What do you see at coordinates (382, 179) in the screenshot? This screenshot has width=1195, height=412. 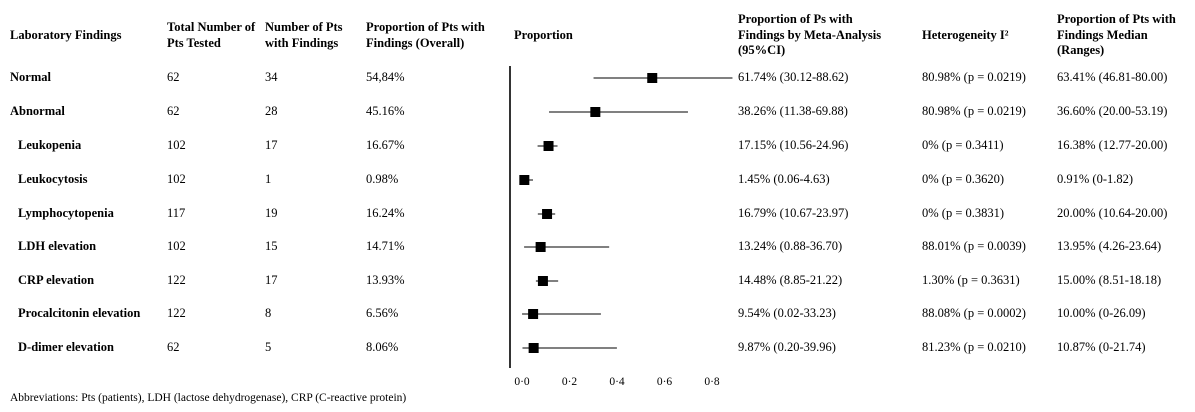 I see `row-overall: 0.98%` at bounding box center [382, 179].